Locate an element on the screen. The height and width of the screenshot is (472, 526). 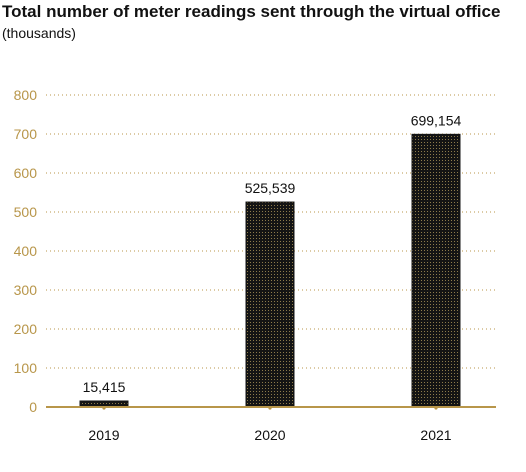
y-tick-label: 300 is located at coordinates (26, 290).